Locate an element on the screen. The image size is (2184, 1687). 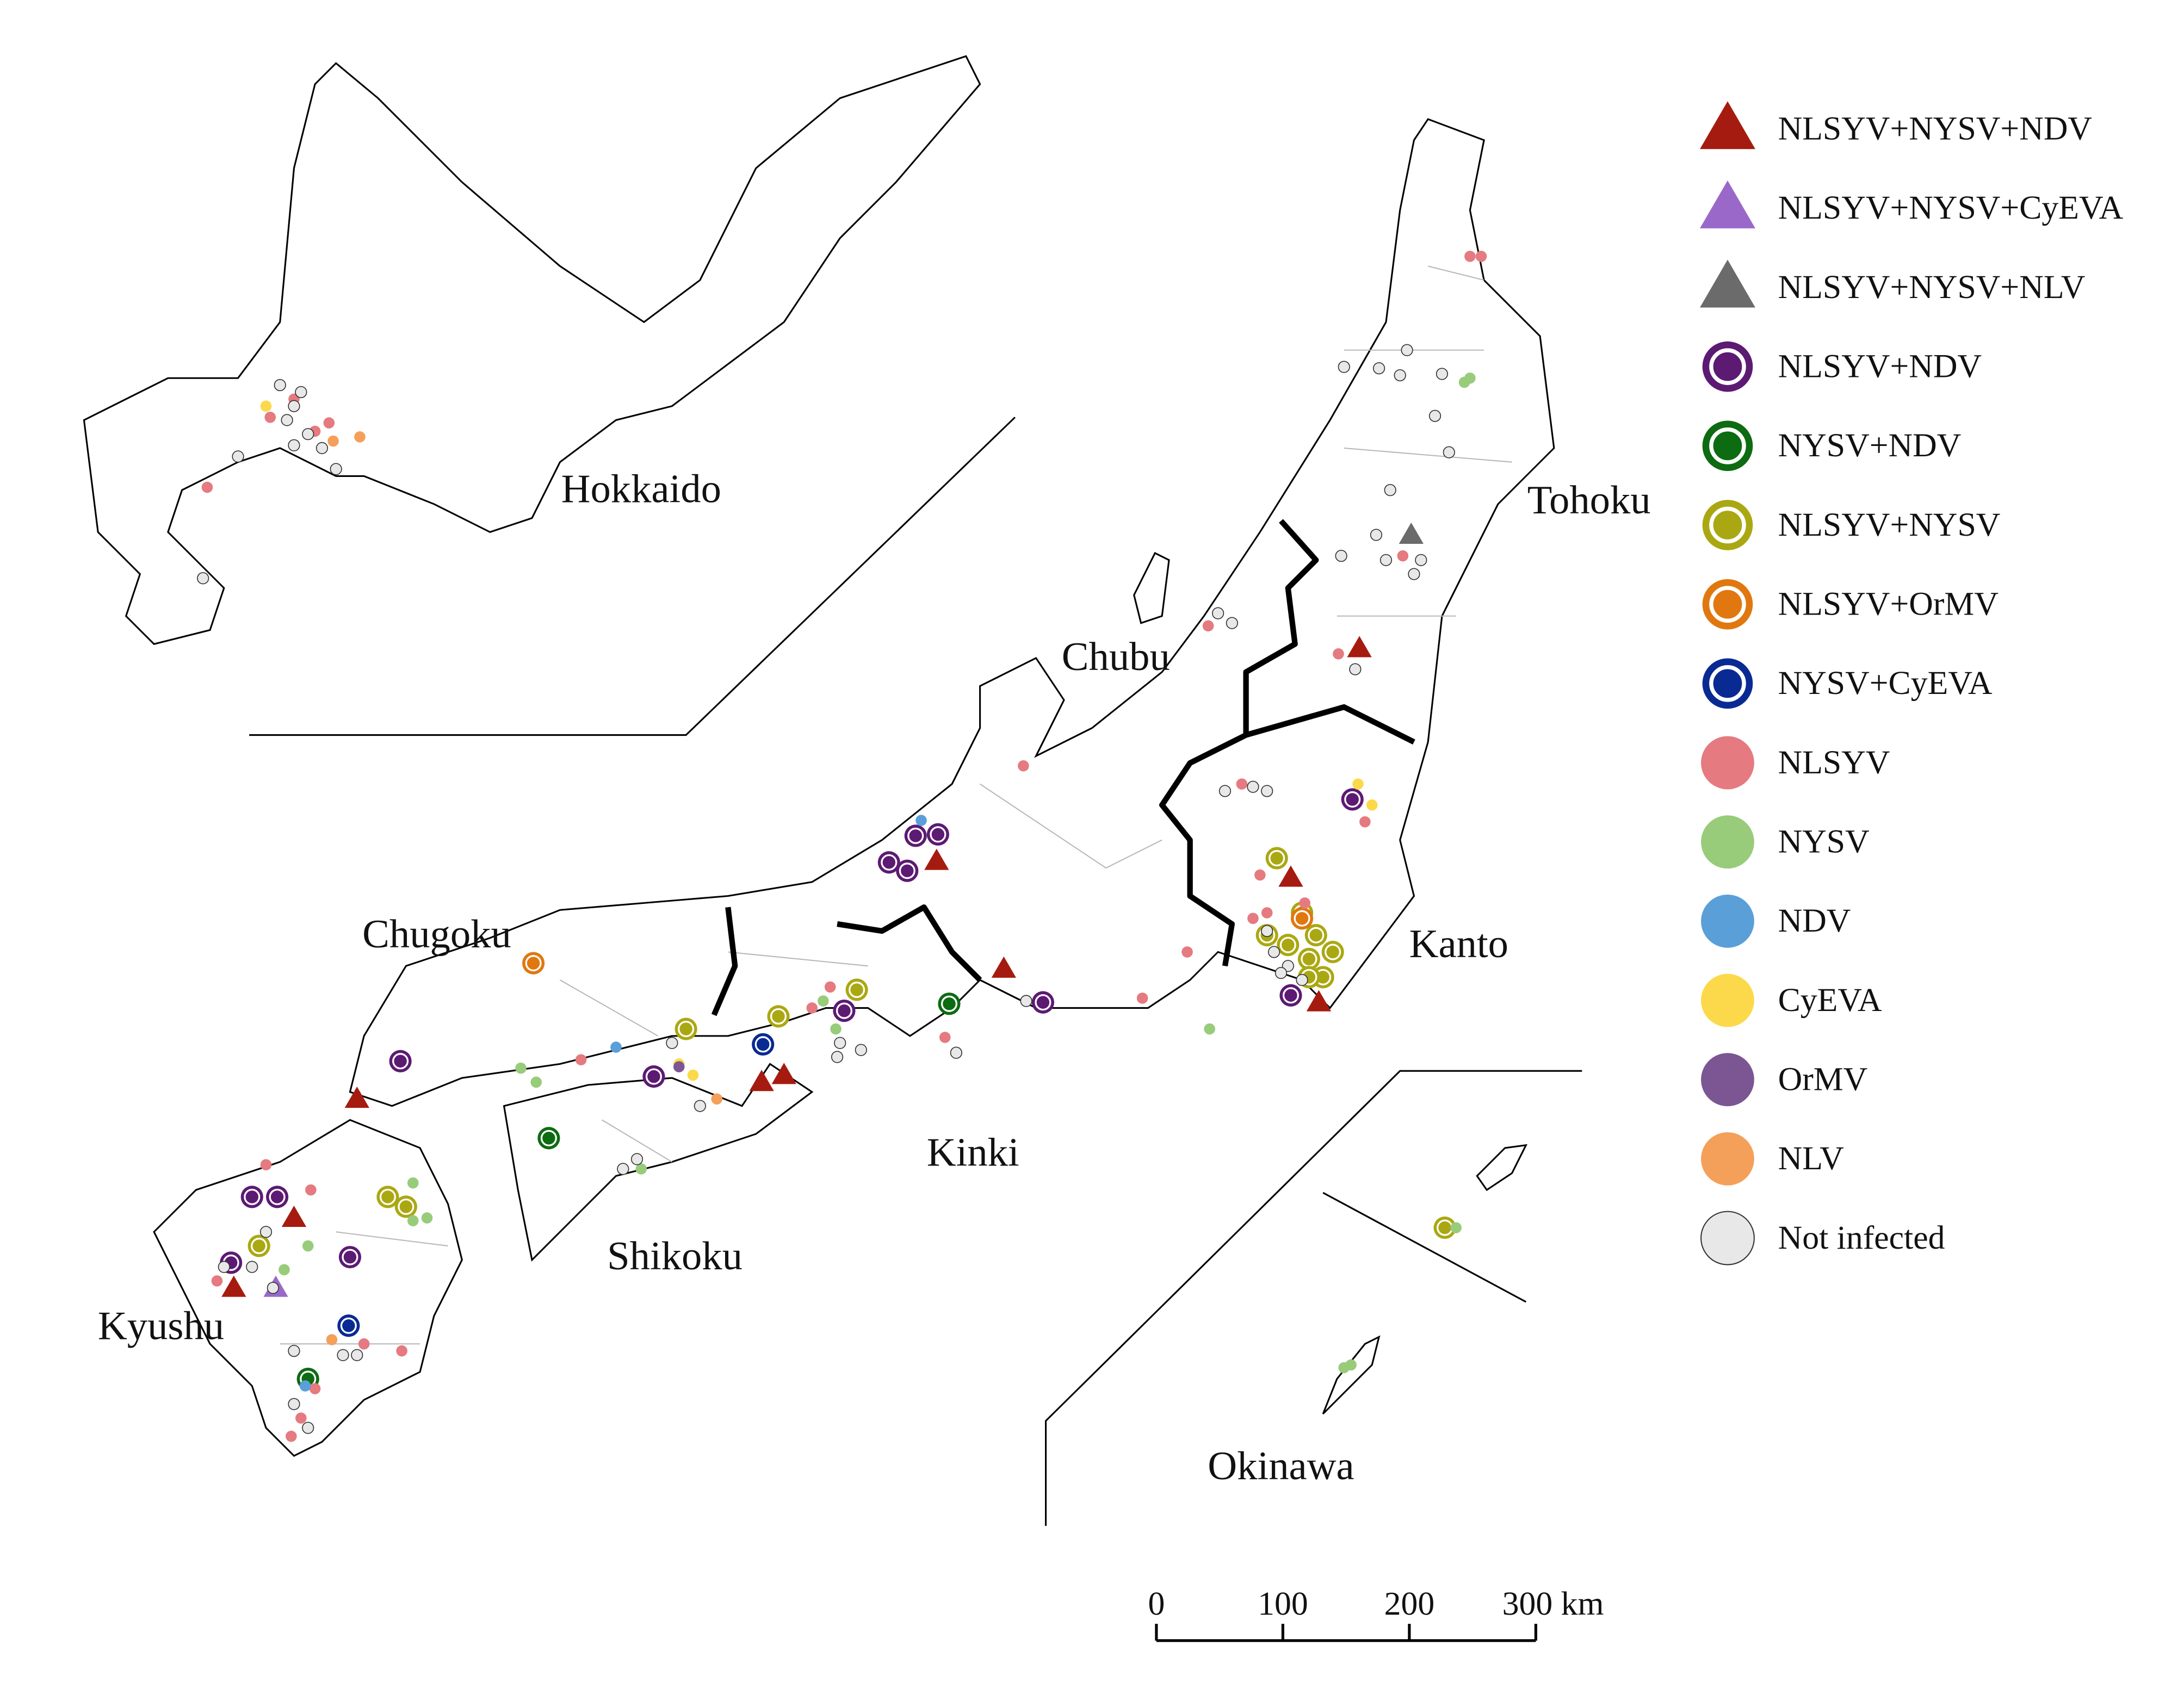
legend-label: CyEVA is located at coordinates (1830, 1000).